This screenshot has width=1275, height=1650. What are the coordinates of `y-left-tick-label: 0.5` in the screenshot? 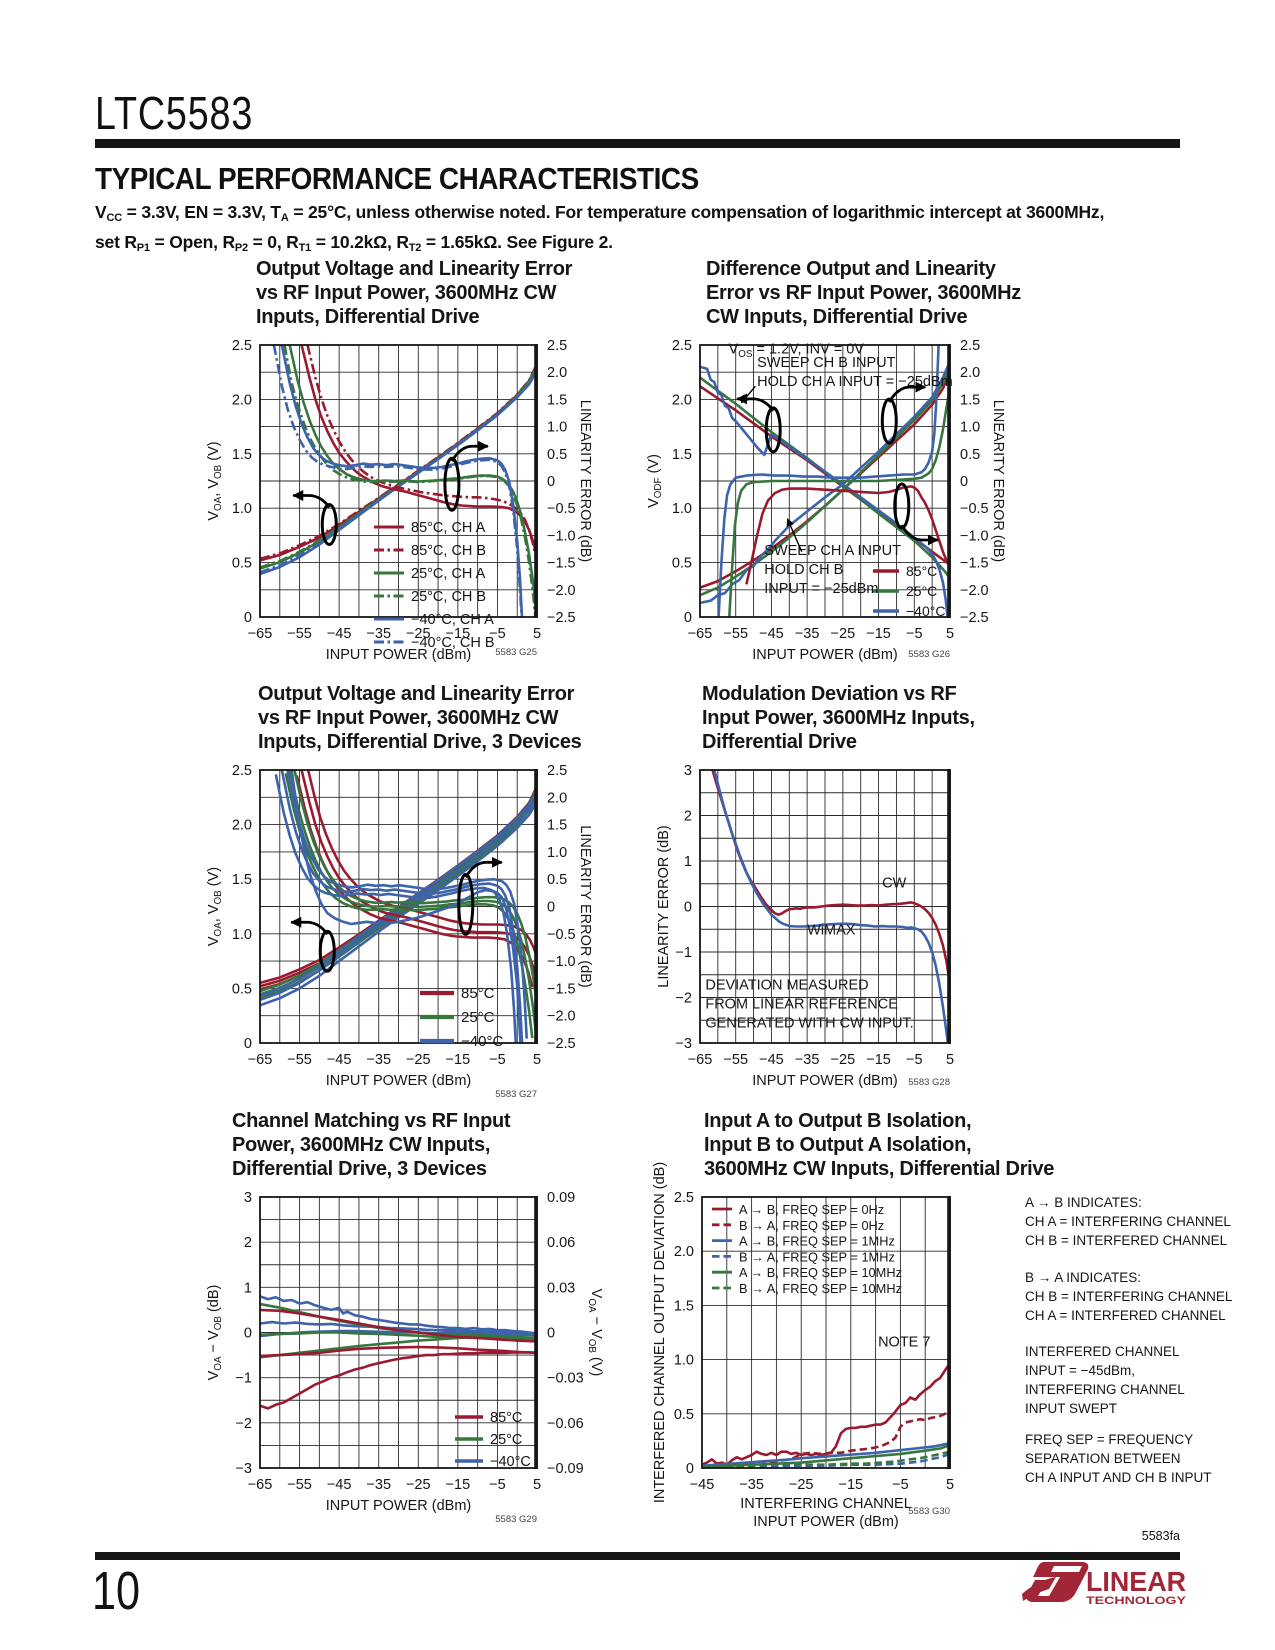 It's located at (684, 1415).